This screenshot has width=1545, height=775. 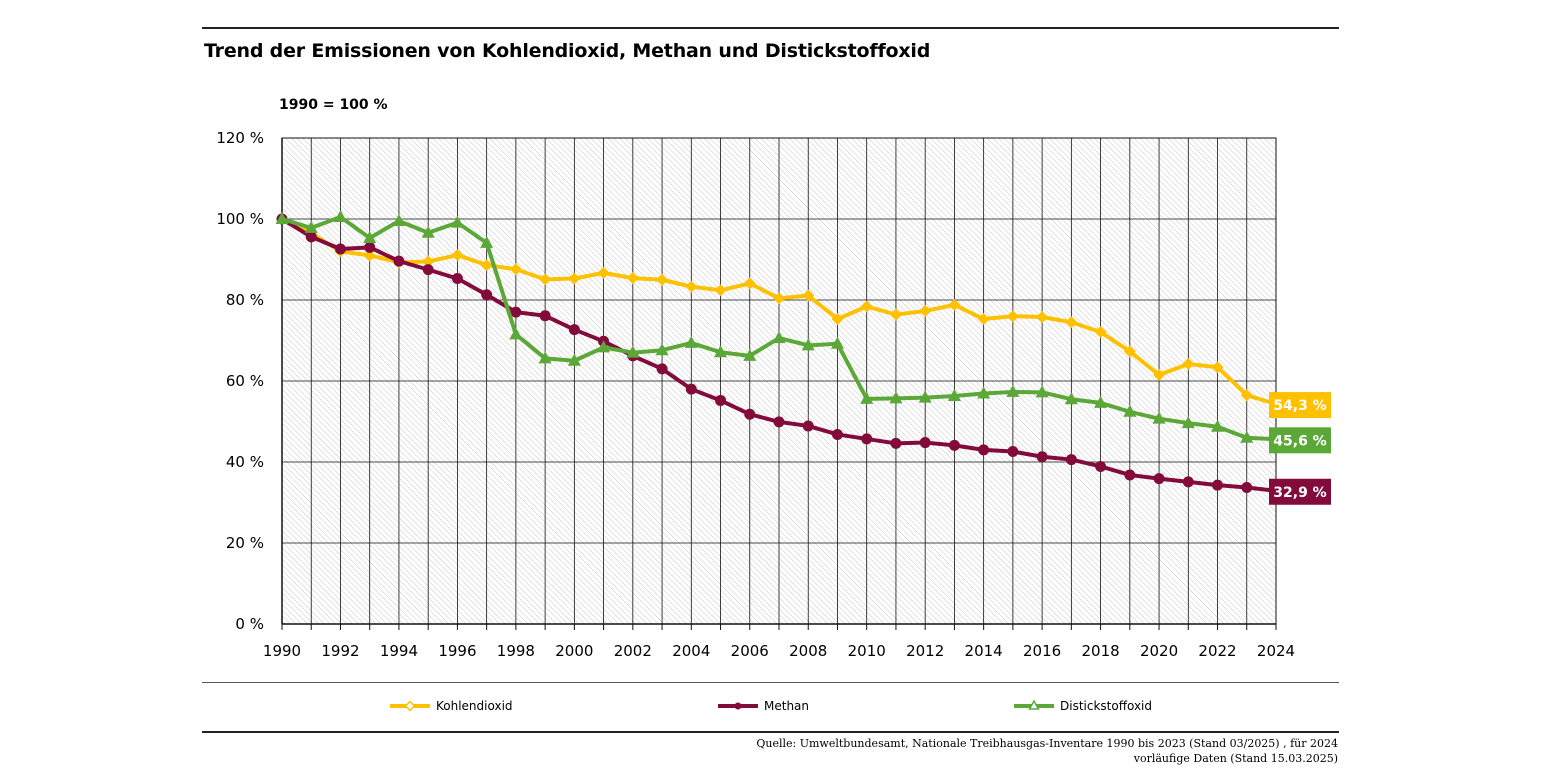 I want to click on end-label-text: 32,9 %, so click(x=1299, y=493).